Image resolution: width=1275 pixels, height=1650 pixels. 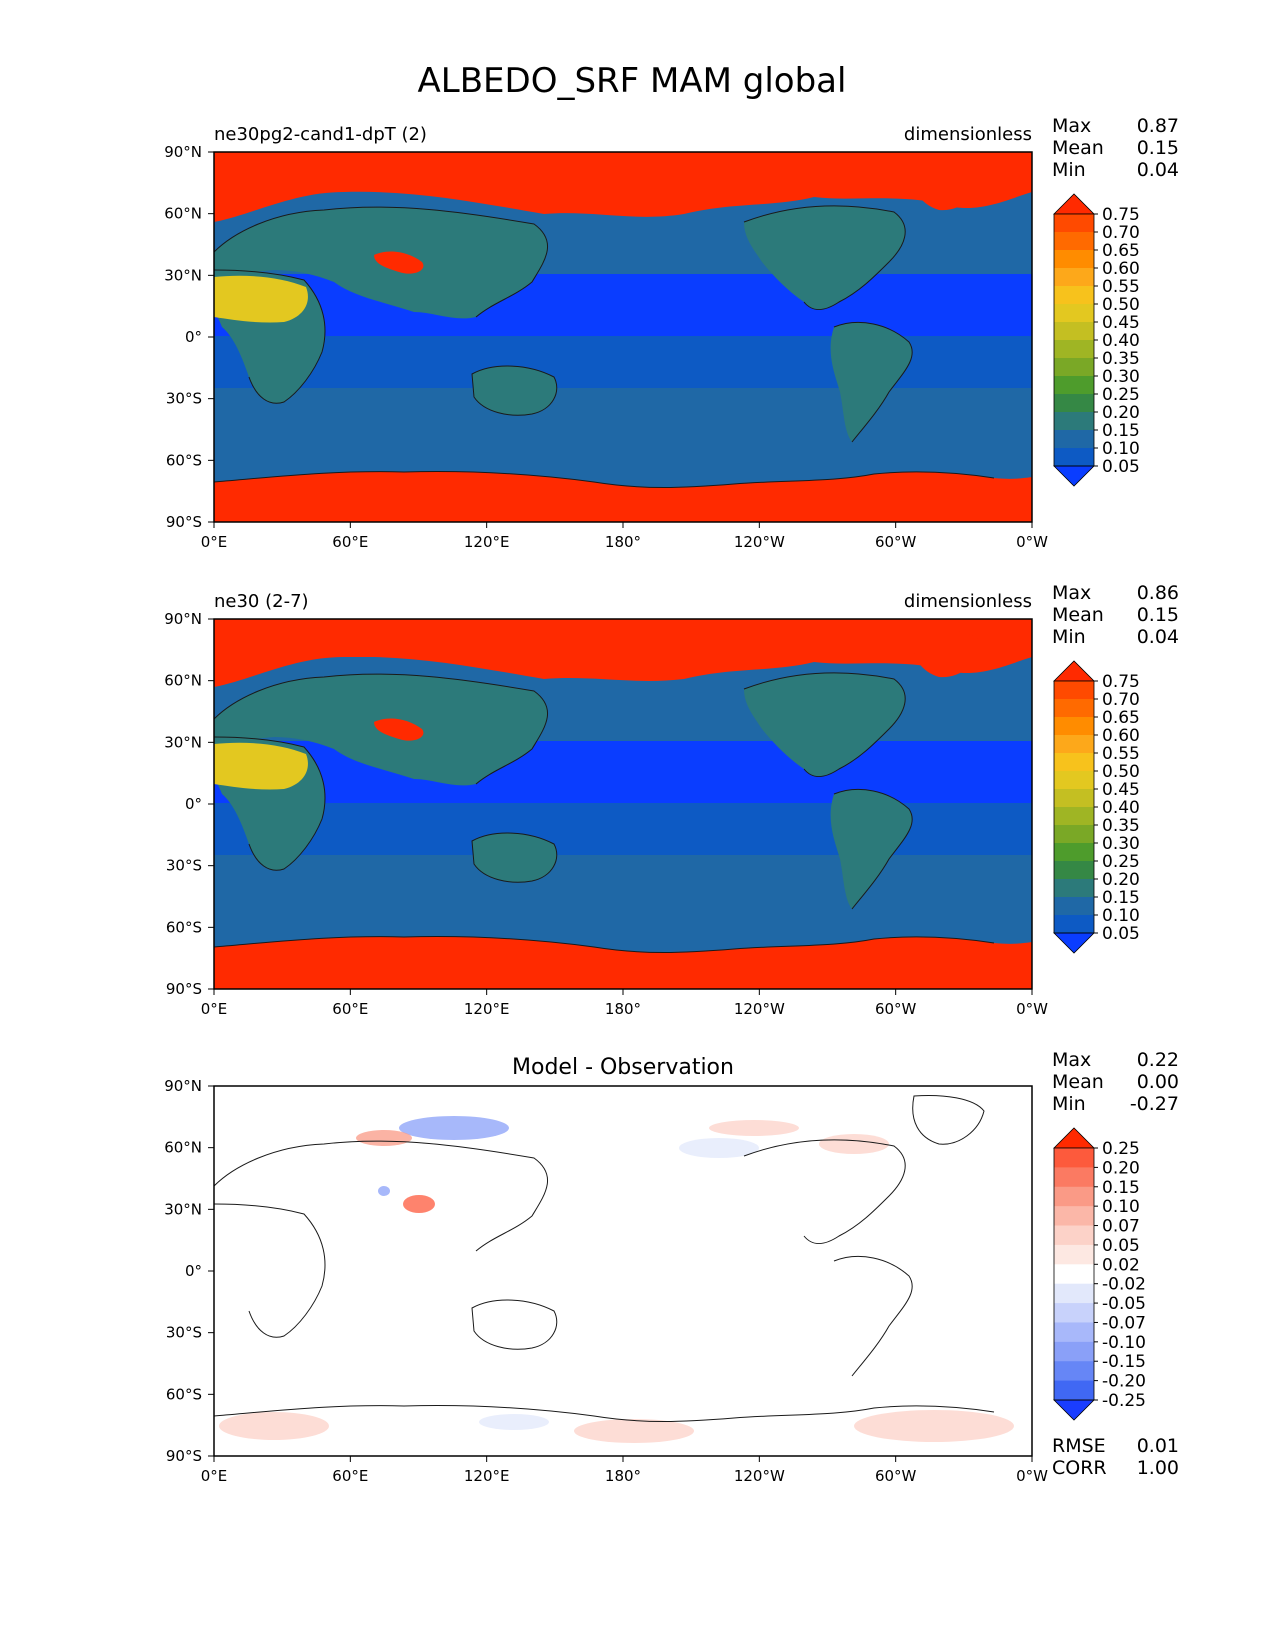 What do you see at coordinates (1124, 1382) in the screenshot?
I see `colorbar-label: -0.20` at bounding box center [1124, 1382].